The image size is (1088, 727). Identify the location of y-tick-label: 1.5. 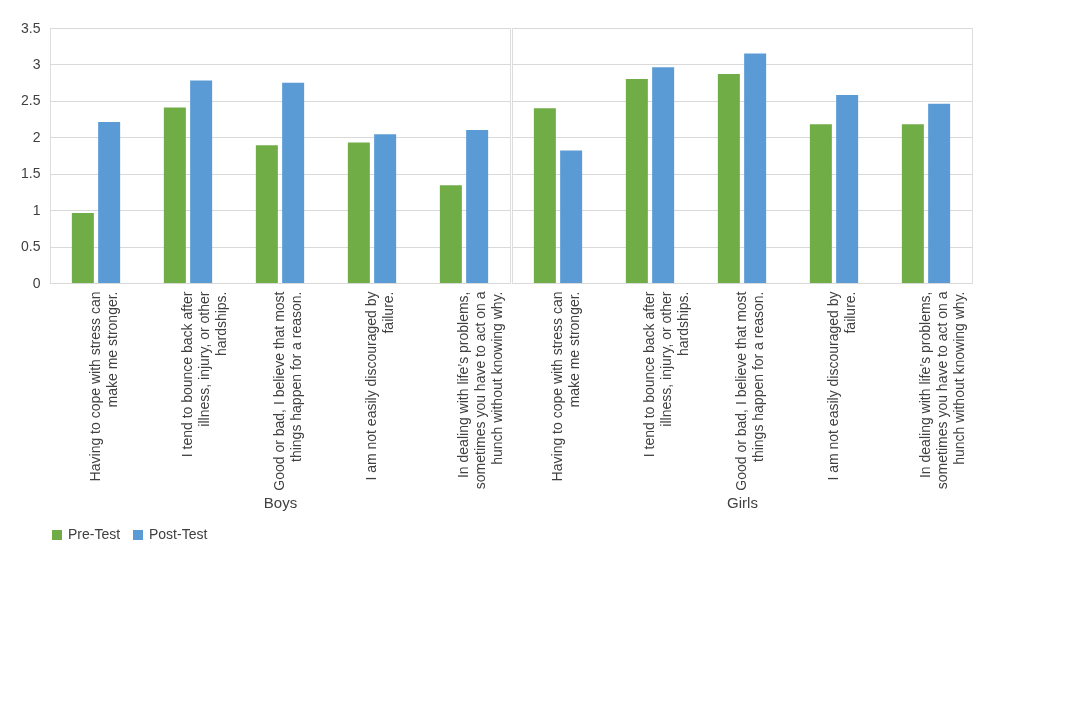
(31, 173).